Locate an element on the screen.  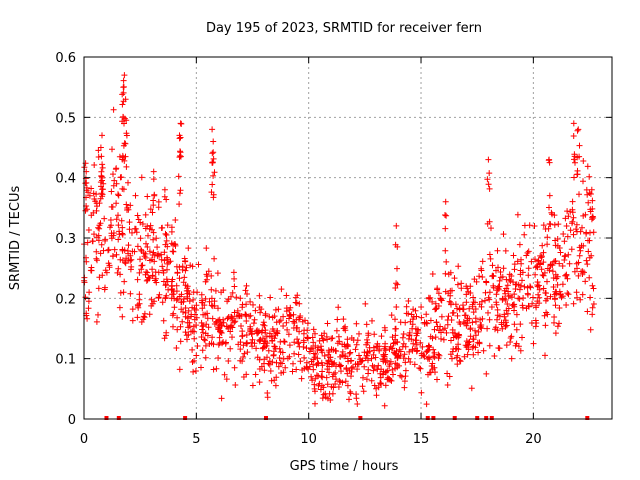
zero-marker is located at coordinates (433, 418).